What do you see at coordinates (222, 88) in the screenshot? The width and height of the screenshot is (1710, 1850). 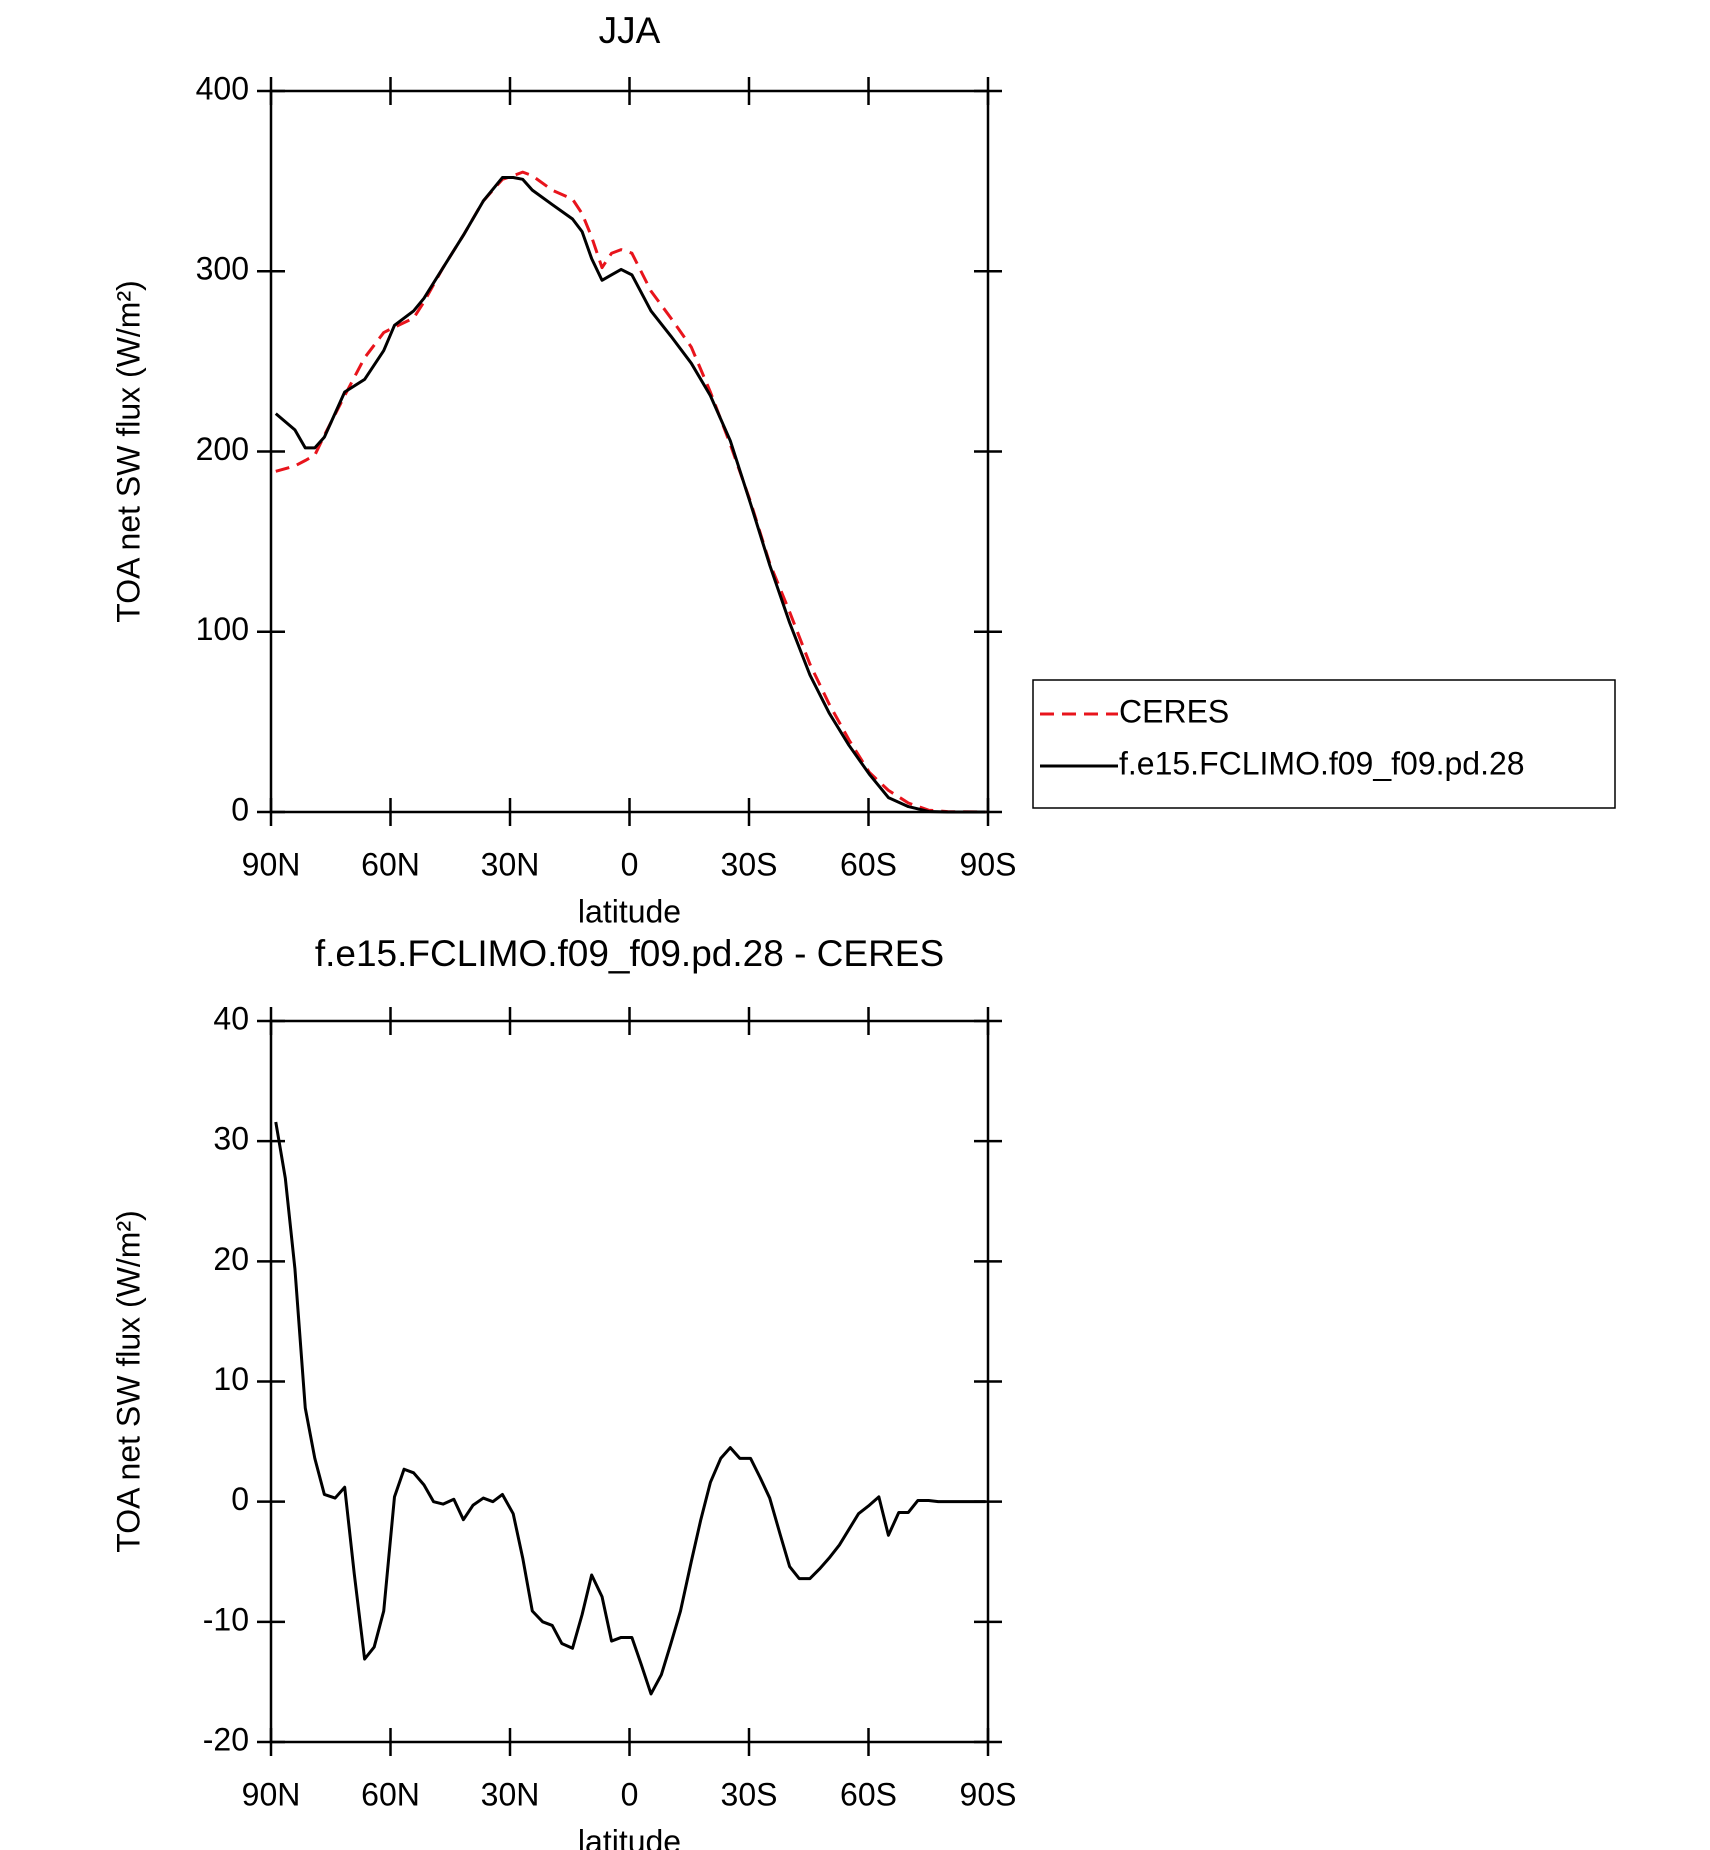 I see `y-tick-label: 400` at bounding box center [222, 88].